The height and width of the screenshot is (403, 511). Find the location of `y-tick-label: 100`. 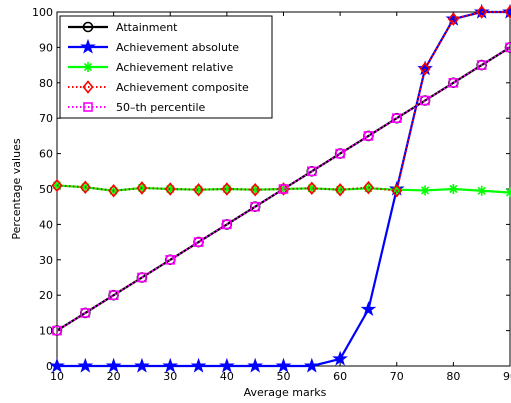

y-tick-label: 100 is located at coordinates (42, 12).